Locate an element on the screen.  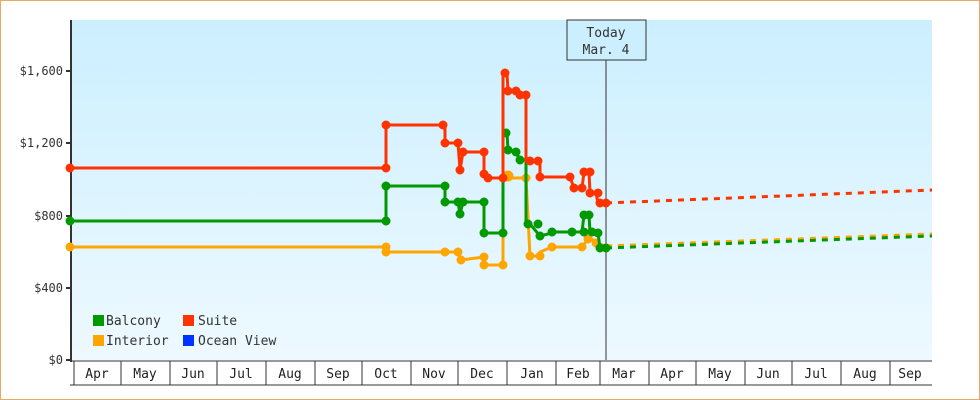
legend-item-ocean-view: Ocean View is located at coordinates (229, 341).